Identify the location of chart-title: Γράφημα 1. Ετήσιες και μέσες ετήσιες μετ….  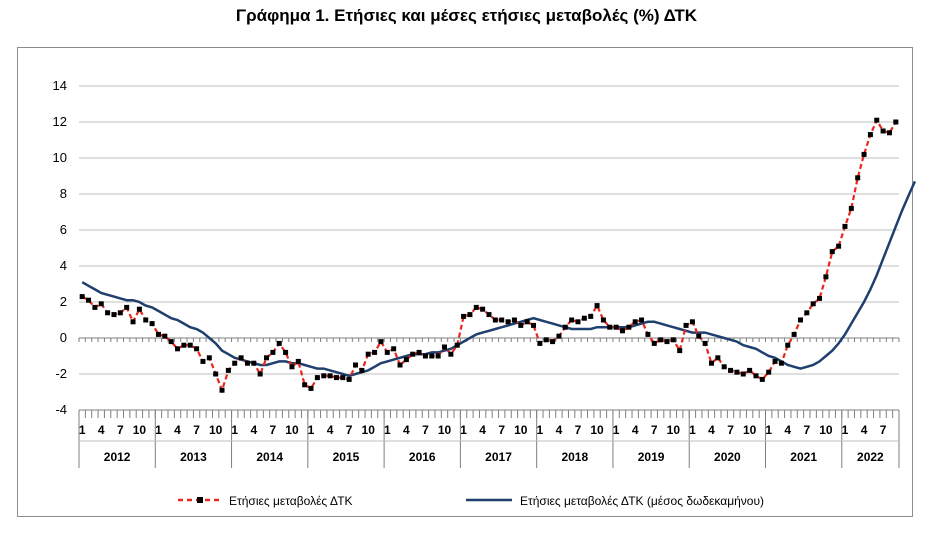
(466, 15).